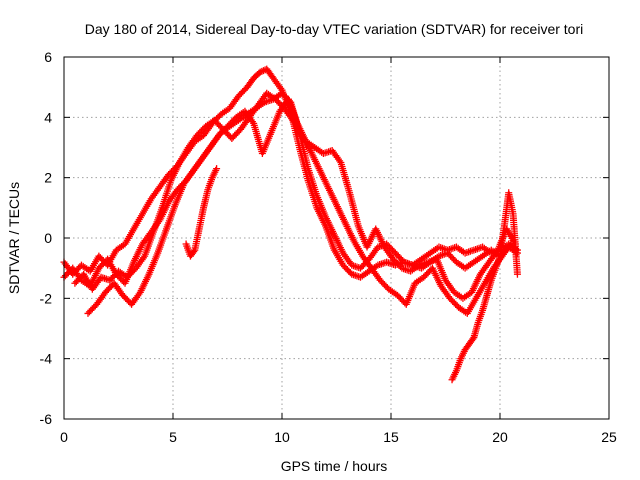 The height and width of the screenshot is (480, 640). Describe the element at coordinates (64, 437) in the screenshot. I see `x-tick-label: 0` at that location.